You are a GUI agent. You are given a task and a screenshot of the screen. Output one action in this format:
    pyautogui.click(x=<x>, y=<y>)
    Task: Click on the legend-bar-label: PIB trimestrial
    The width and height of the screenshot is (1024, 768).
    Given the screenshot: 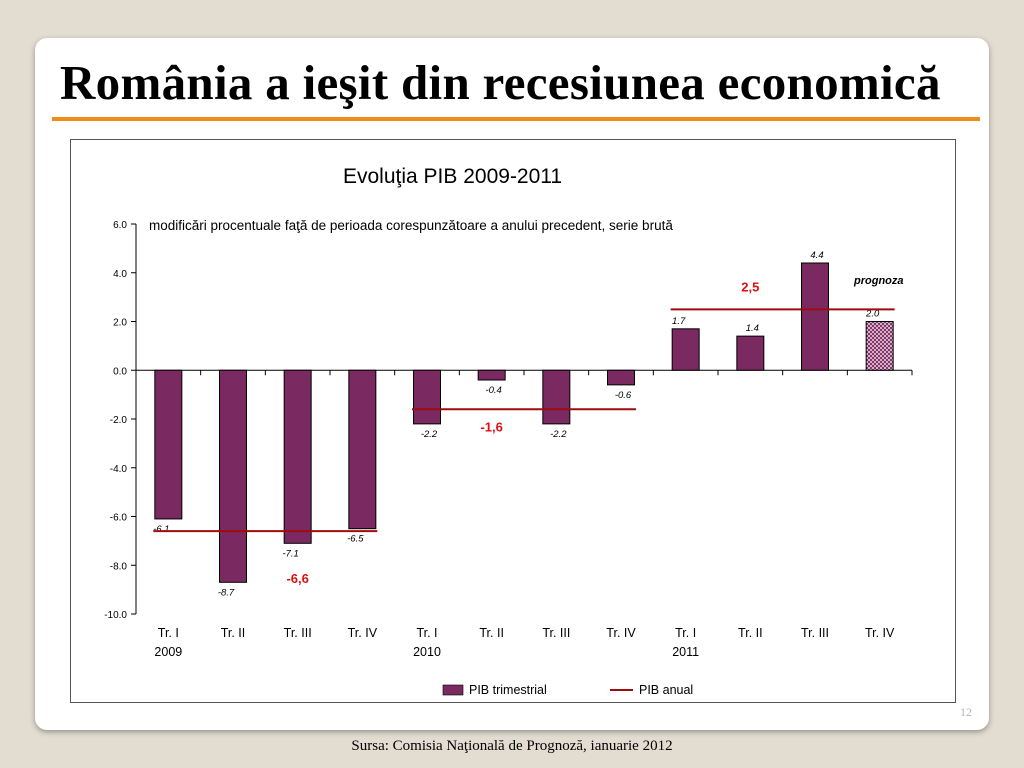 What is the action you would take?
    pyautogui.click(x=508, y=690)
    